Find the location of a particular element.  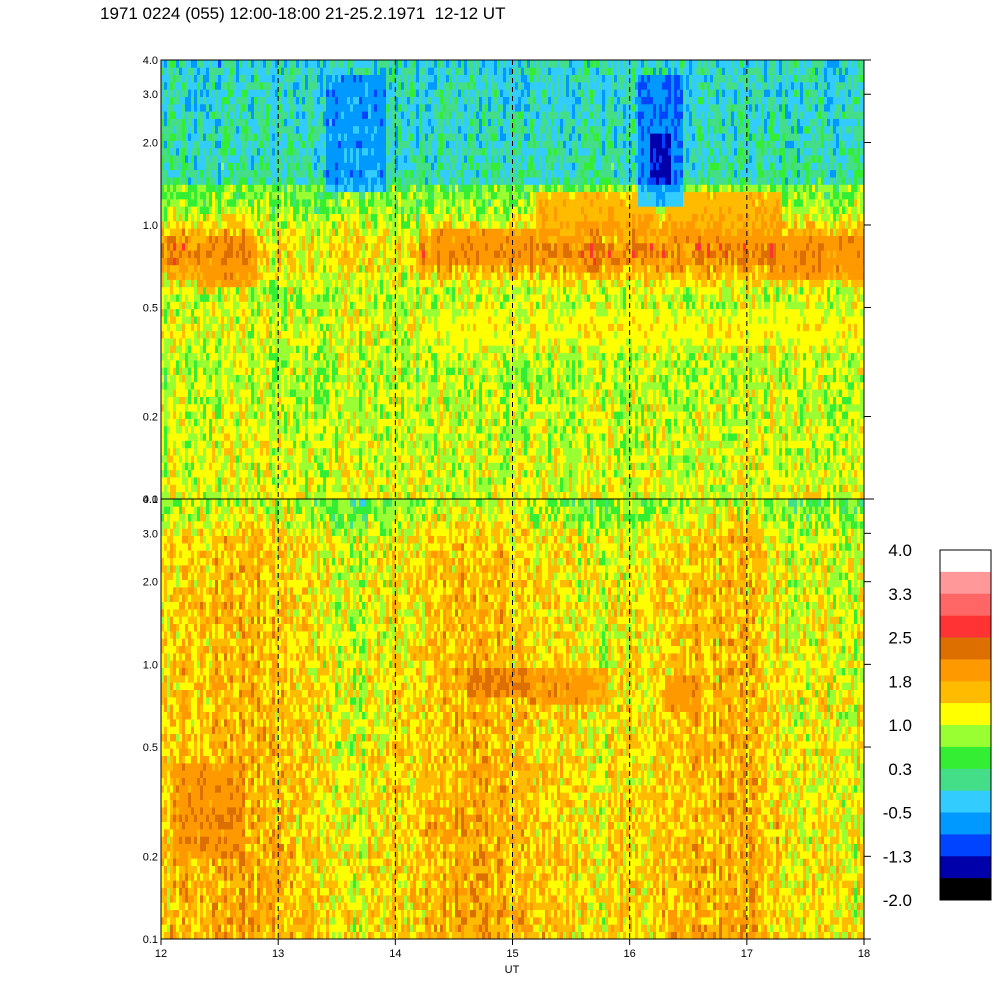

colorbar-label: 4.0 is located at coordinates (900, 550).